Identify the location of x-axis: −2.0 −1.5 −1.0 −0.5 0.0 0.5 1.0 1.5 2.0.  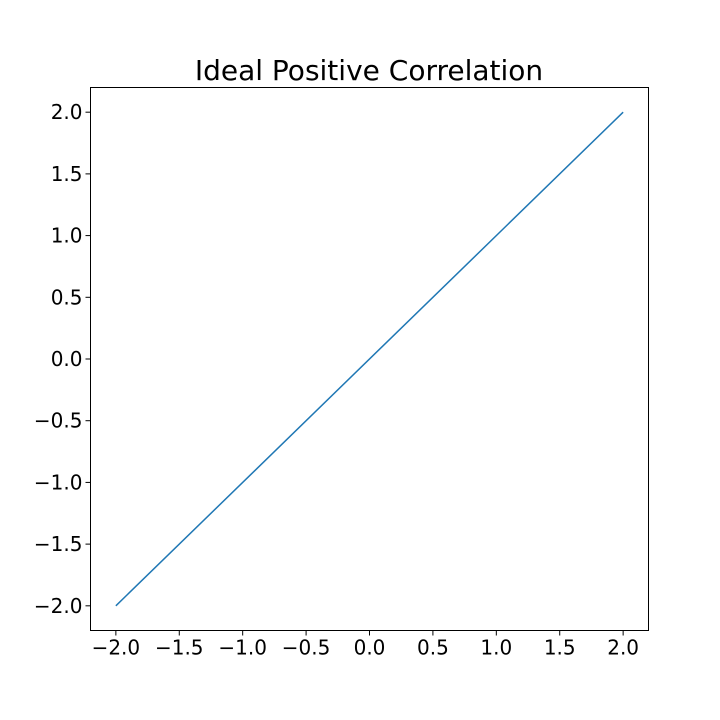
(365, 645).